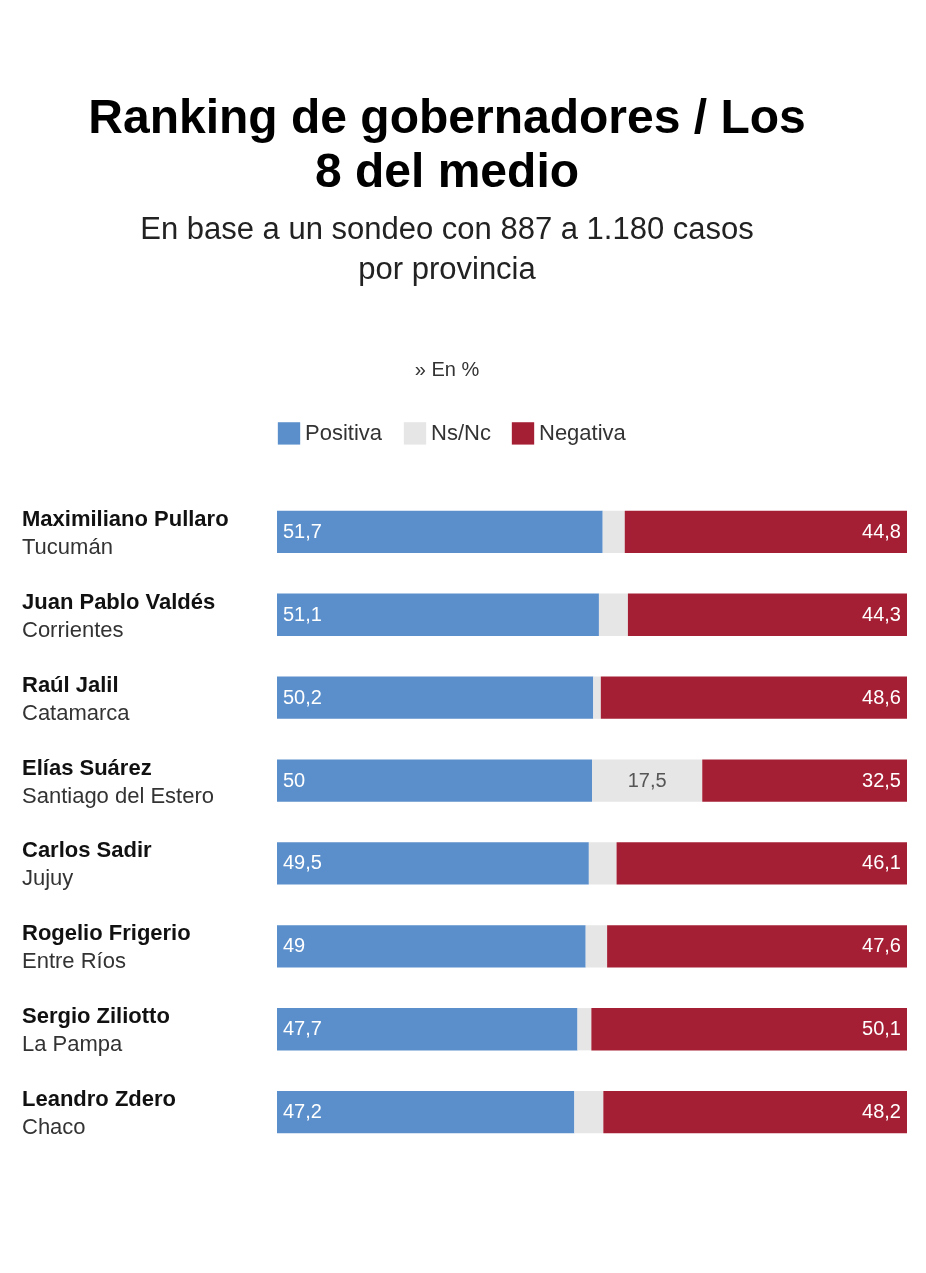 Image resolution: width=926 pixels, height=1273 pixels. What do you see at coordinates (302, 862) in the screenshot?
I see `data-label: 49,5` at bounding box center [302, 862].